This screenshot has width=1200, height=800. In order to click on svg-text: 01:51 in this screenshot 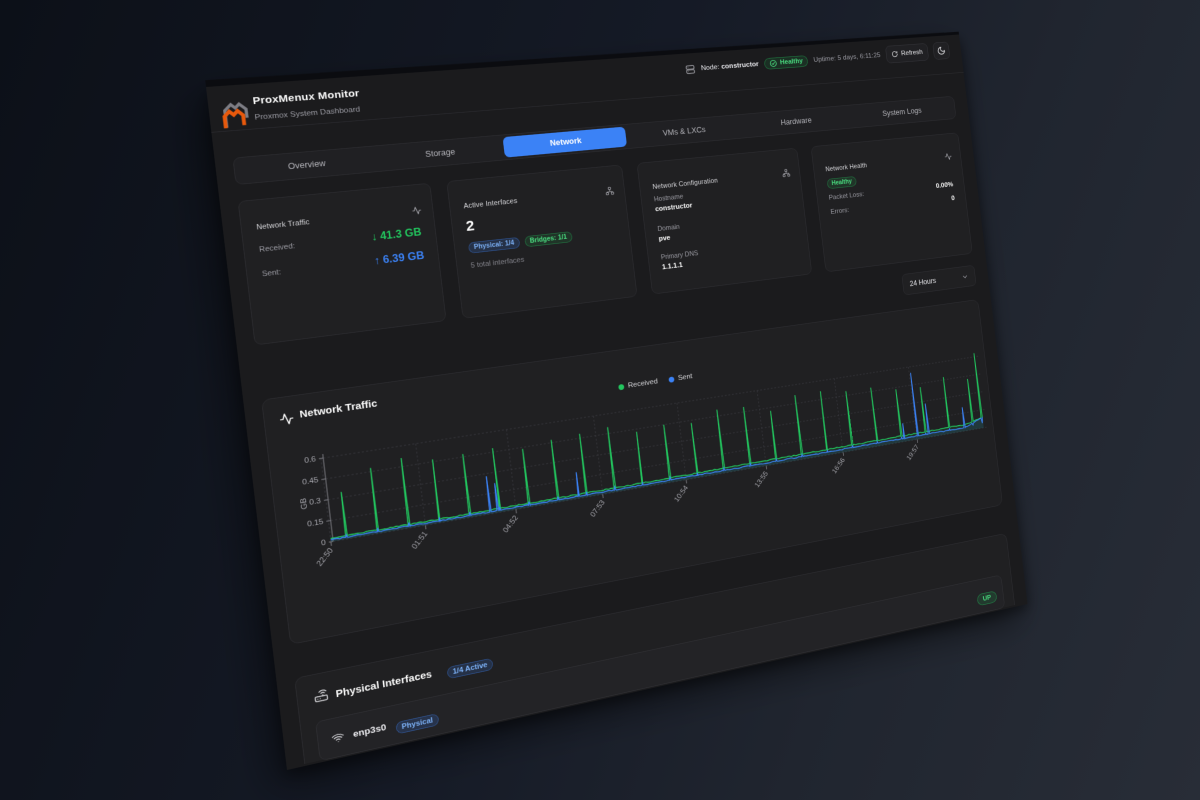, I will do `click(419, 539)`.